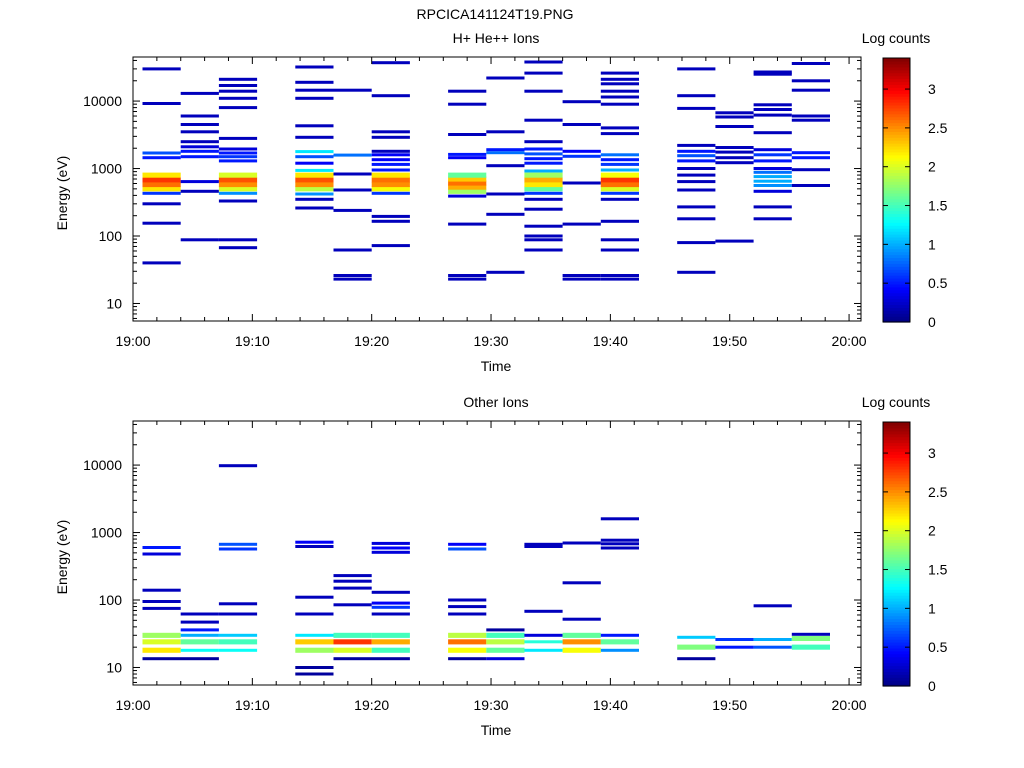  Describe the element at coordinates (932, 167) in the screenshot. I see `colorbar-tick-label: 2` at that location.